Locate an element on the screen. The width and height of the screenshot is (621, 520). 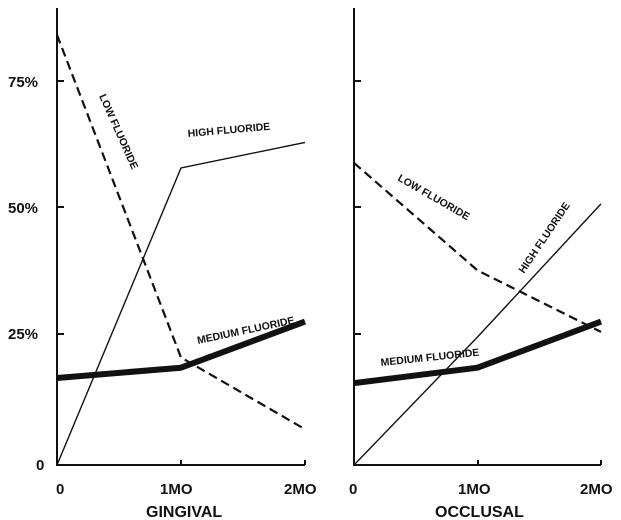
y-tick-0: 0 is located at coordinates (40, 465).